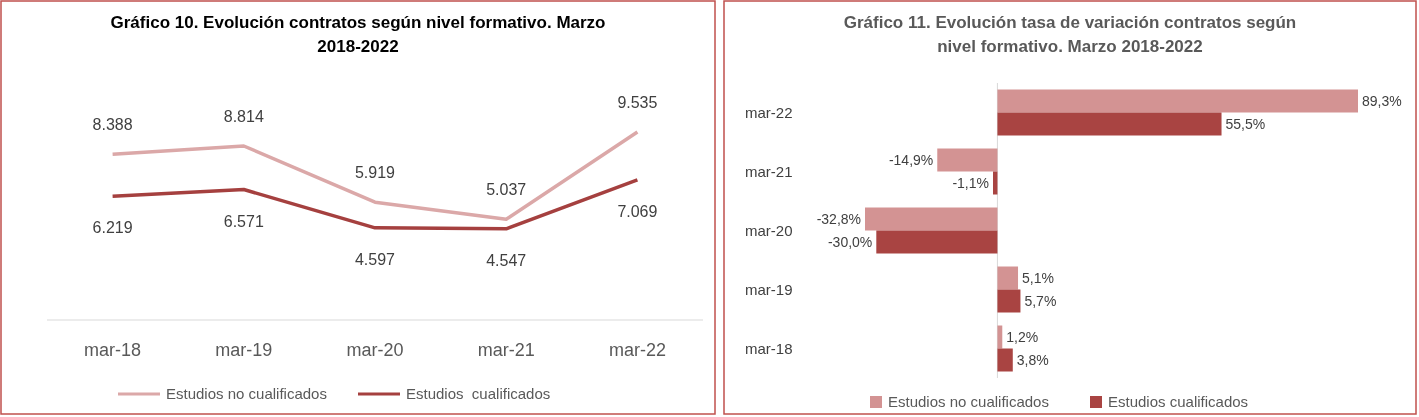  What do you see at coordinates (769, 171) in the screenshot?
I see `y-tick-label: mar-21` at bounding box center [769, 171].